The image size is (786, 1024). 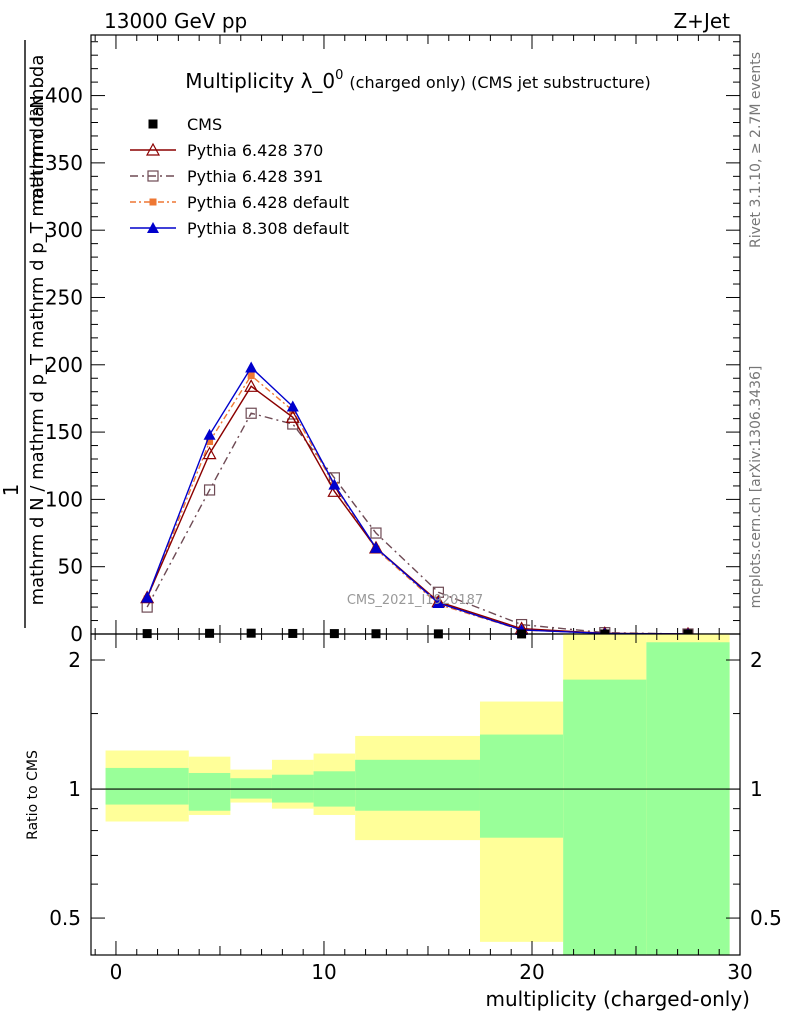 What do you see at coordinates (33, 795) in the screenshot?
I see `ratio-y-label: Ratio to CMS` at bounding box center [33, 795].